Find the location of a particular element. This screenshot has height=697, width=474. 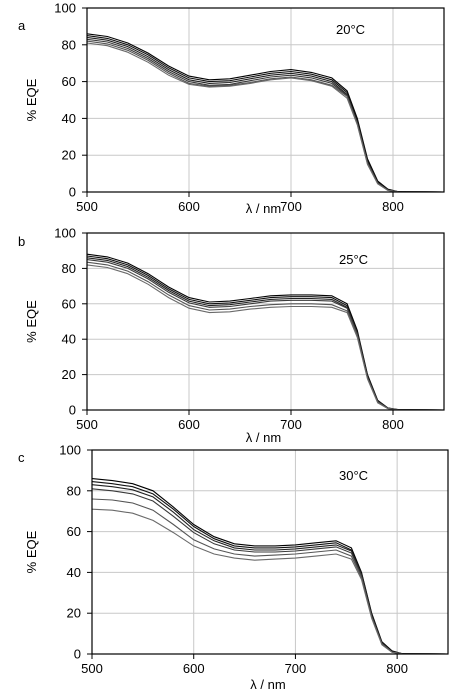

panel-label: a is located at coordinates (22, 25).